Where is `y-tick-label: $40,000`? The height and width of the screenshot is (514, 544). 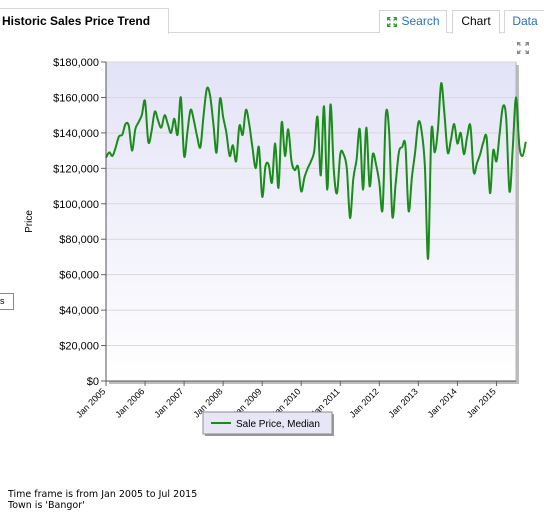 y-tick-label: $40,000 is located at coordinates (79, 311).